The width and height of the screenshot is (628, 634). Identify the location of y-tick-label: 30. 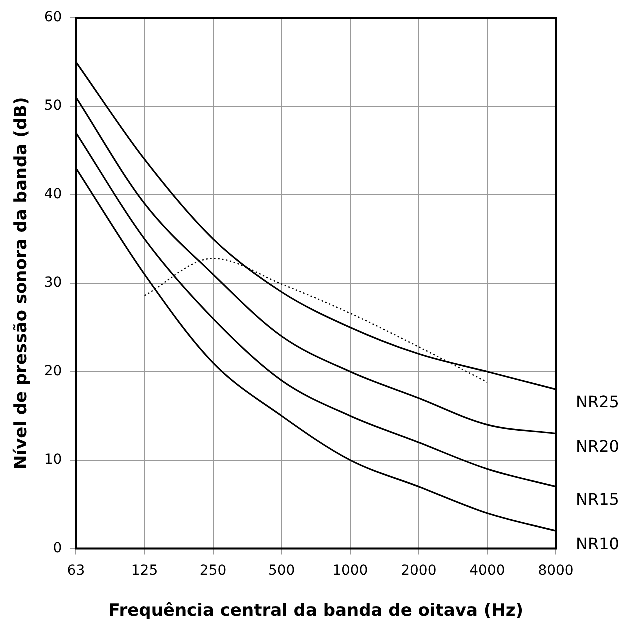
(53, 283).